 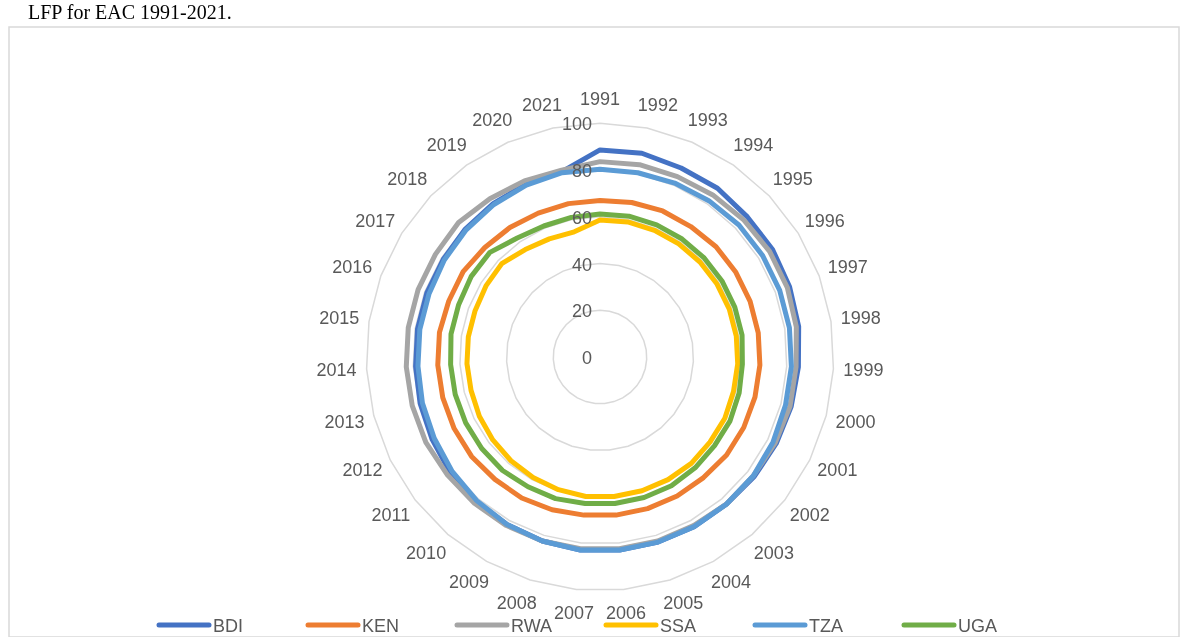 I want to click on spoke-label: 2003, so click(x=773, y=552).